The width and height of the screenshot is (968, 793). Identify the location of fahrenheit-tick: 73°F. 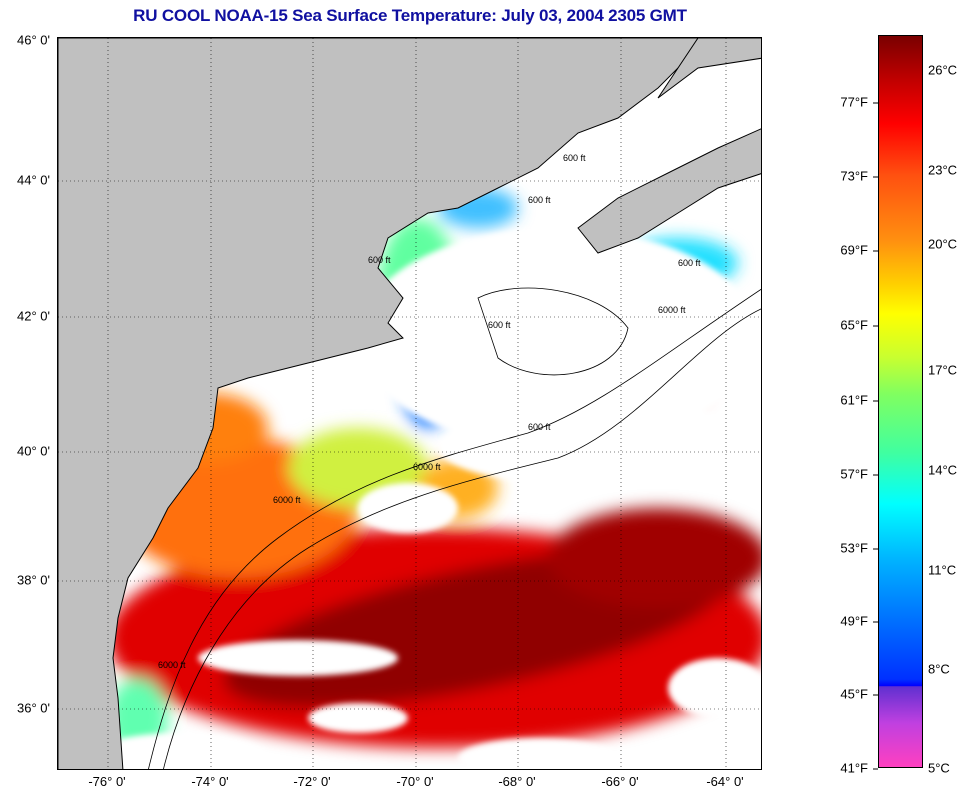
(859, 176).